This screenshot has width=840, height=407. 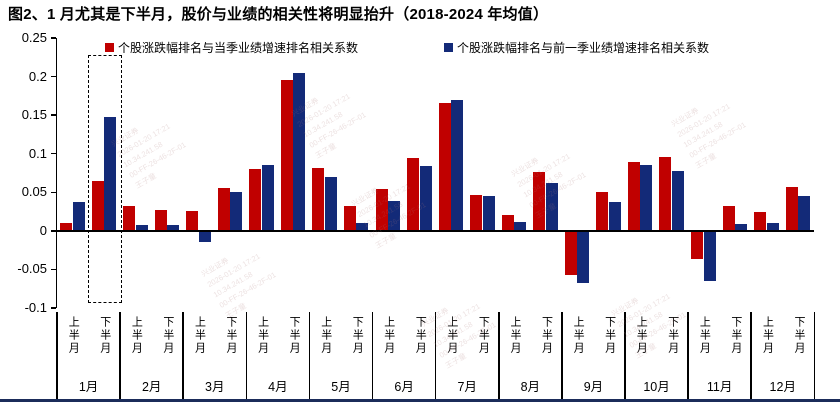 What do you see at coordinates (151, 387) in the screenshot?
I see `month-label: 2月` at bounding box center [151, 387].